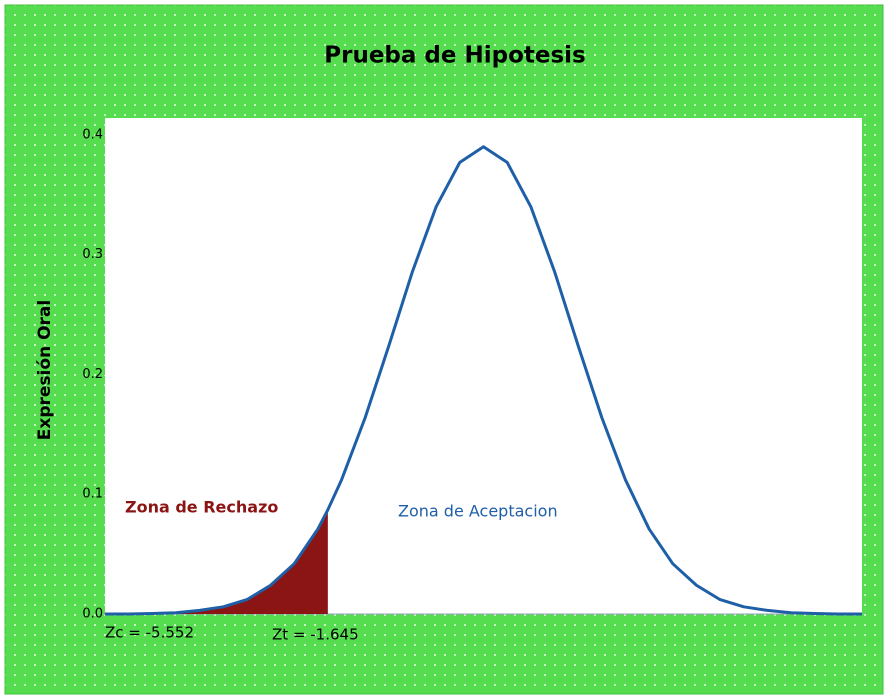 The image size is (888, 699). Describe the element at coordinates (149, 633) in the screenshot. I see `annotation: Zc = -5.552` at that location.